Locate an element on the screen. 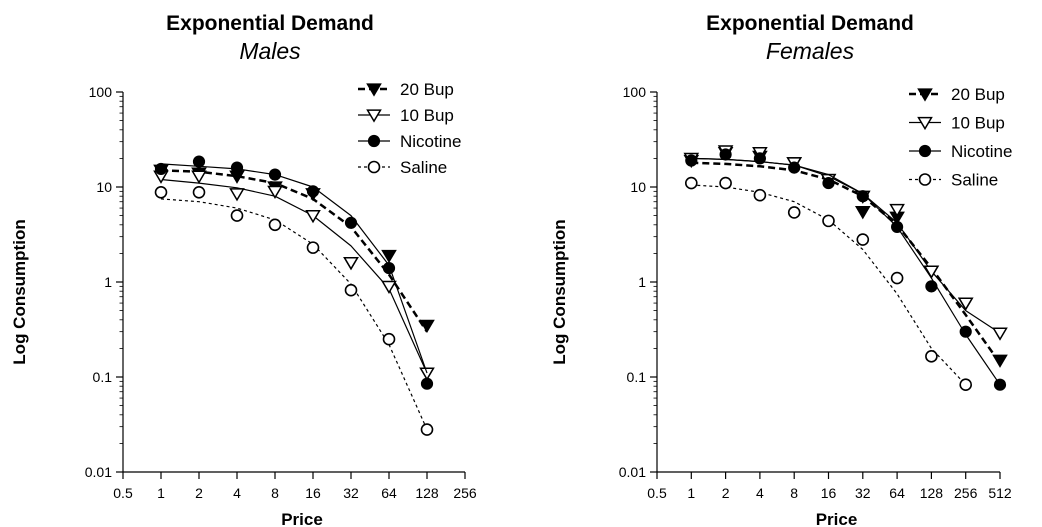 The height and width of the screenshot is (527, 1042). y-tick-label: 1 is located at coordinates (108, 282).